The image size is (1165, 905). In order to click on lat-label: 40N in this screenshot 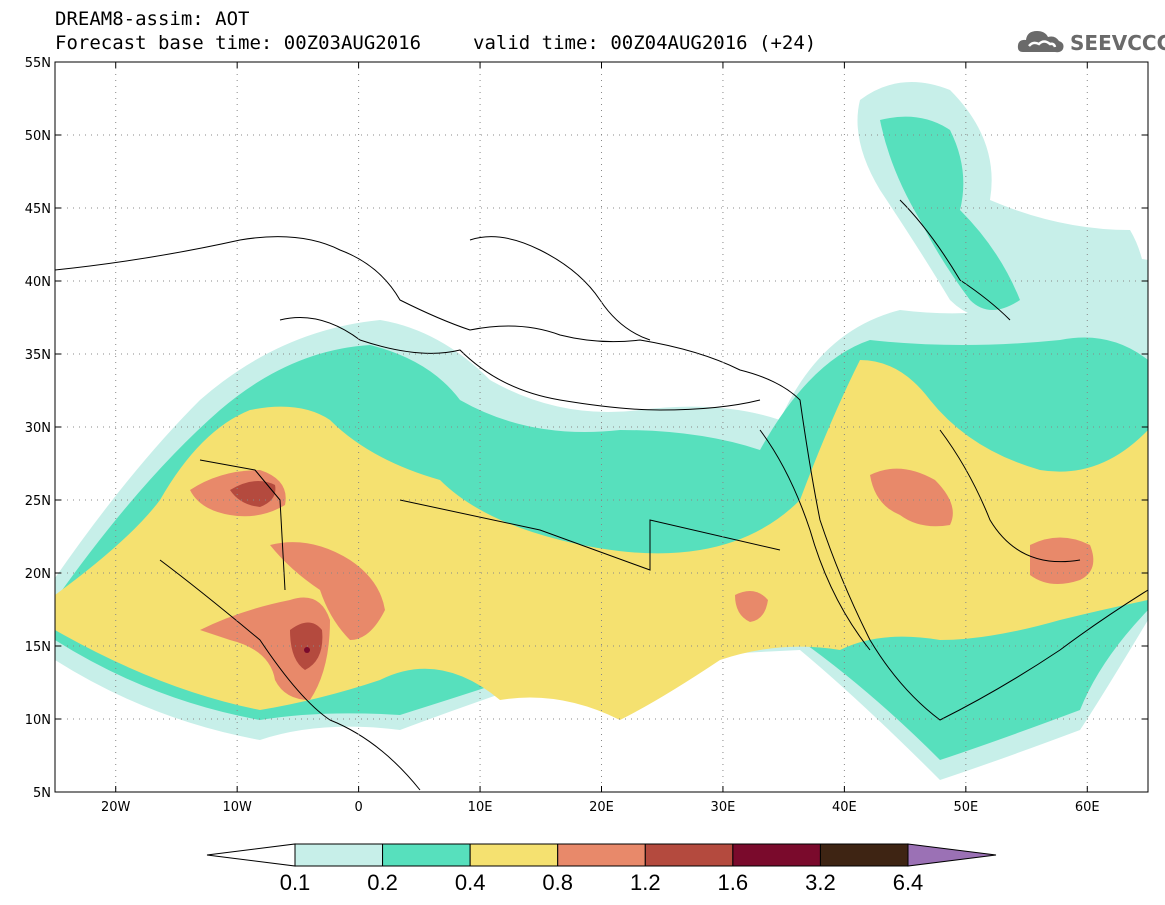, I will do `click(38, 282)`.